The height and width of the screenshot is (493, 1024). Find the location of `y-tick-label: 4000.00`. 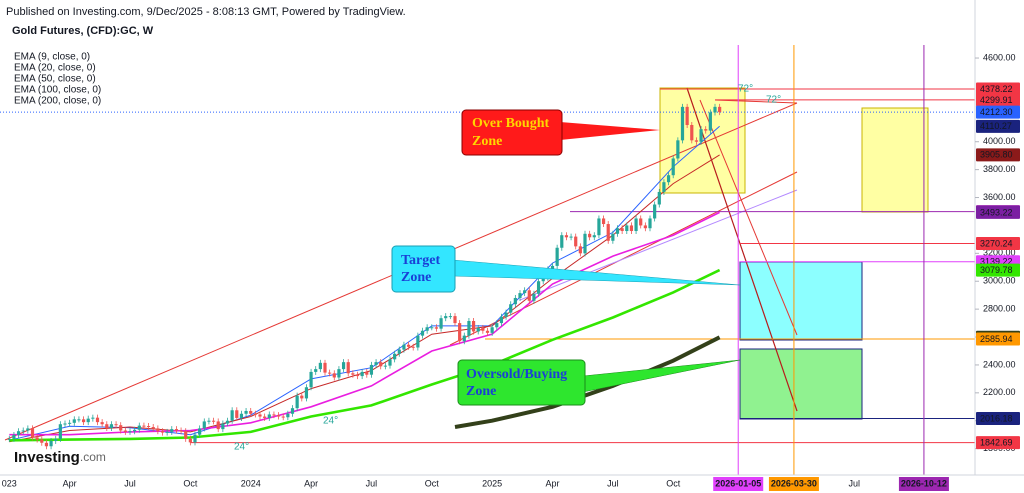

y-tick-label: 4000.00 is located at coordinates (999, 141).